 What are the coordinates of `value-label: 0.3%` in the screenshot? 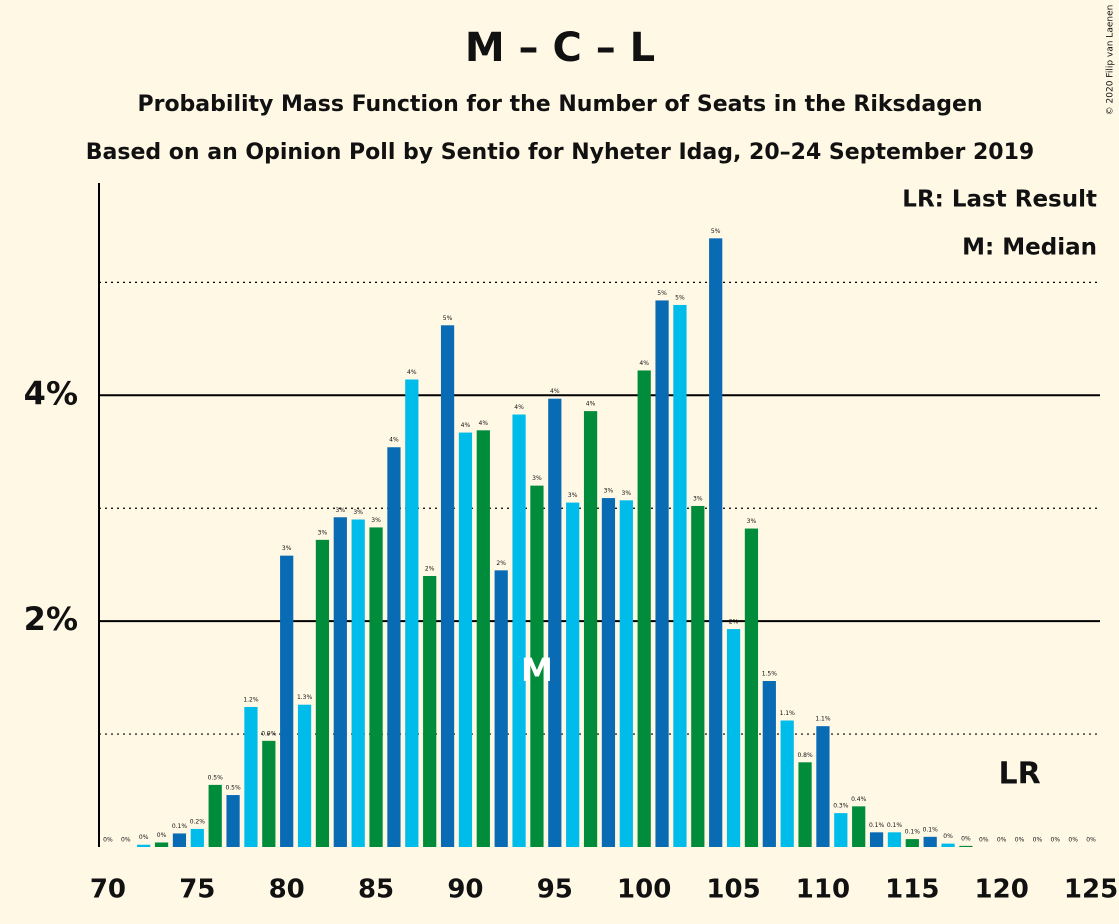 It's located at (841, 806).